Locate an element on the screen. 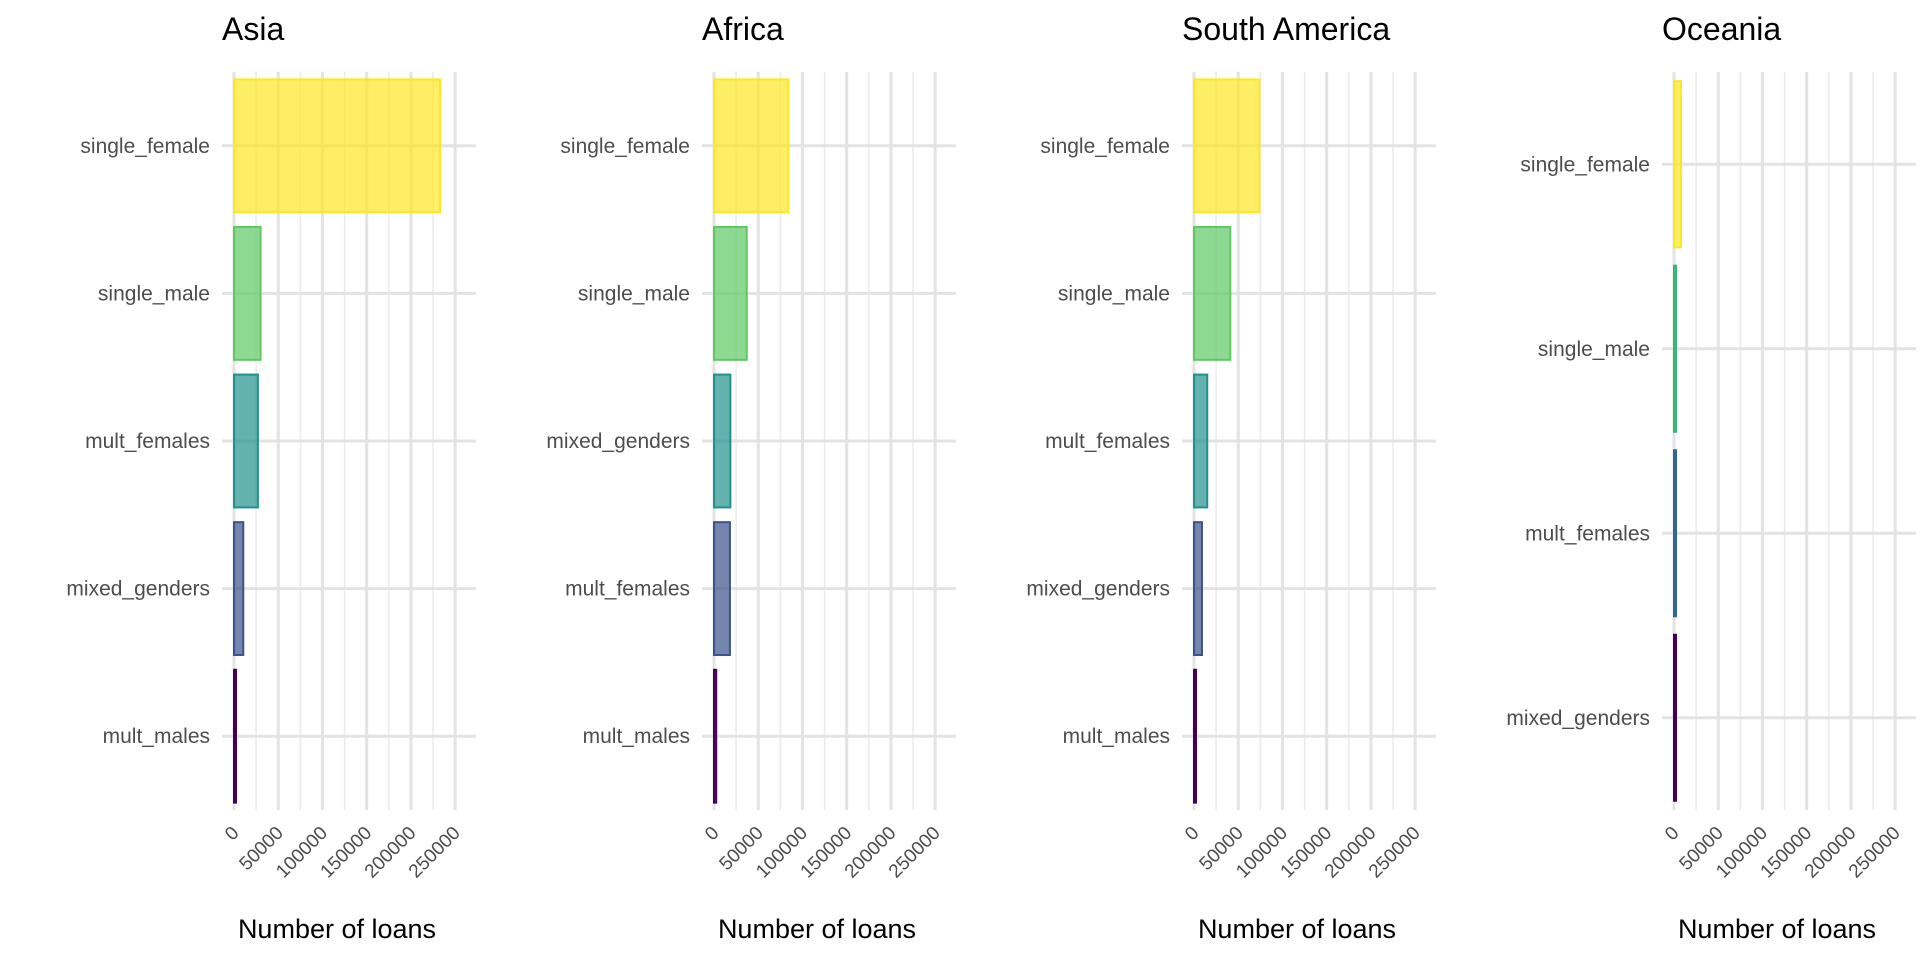  panel-title: Africa is located at coordinates (743, 29).